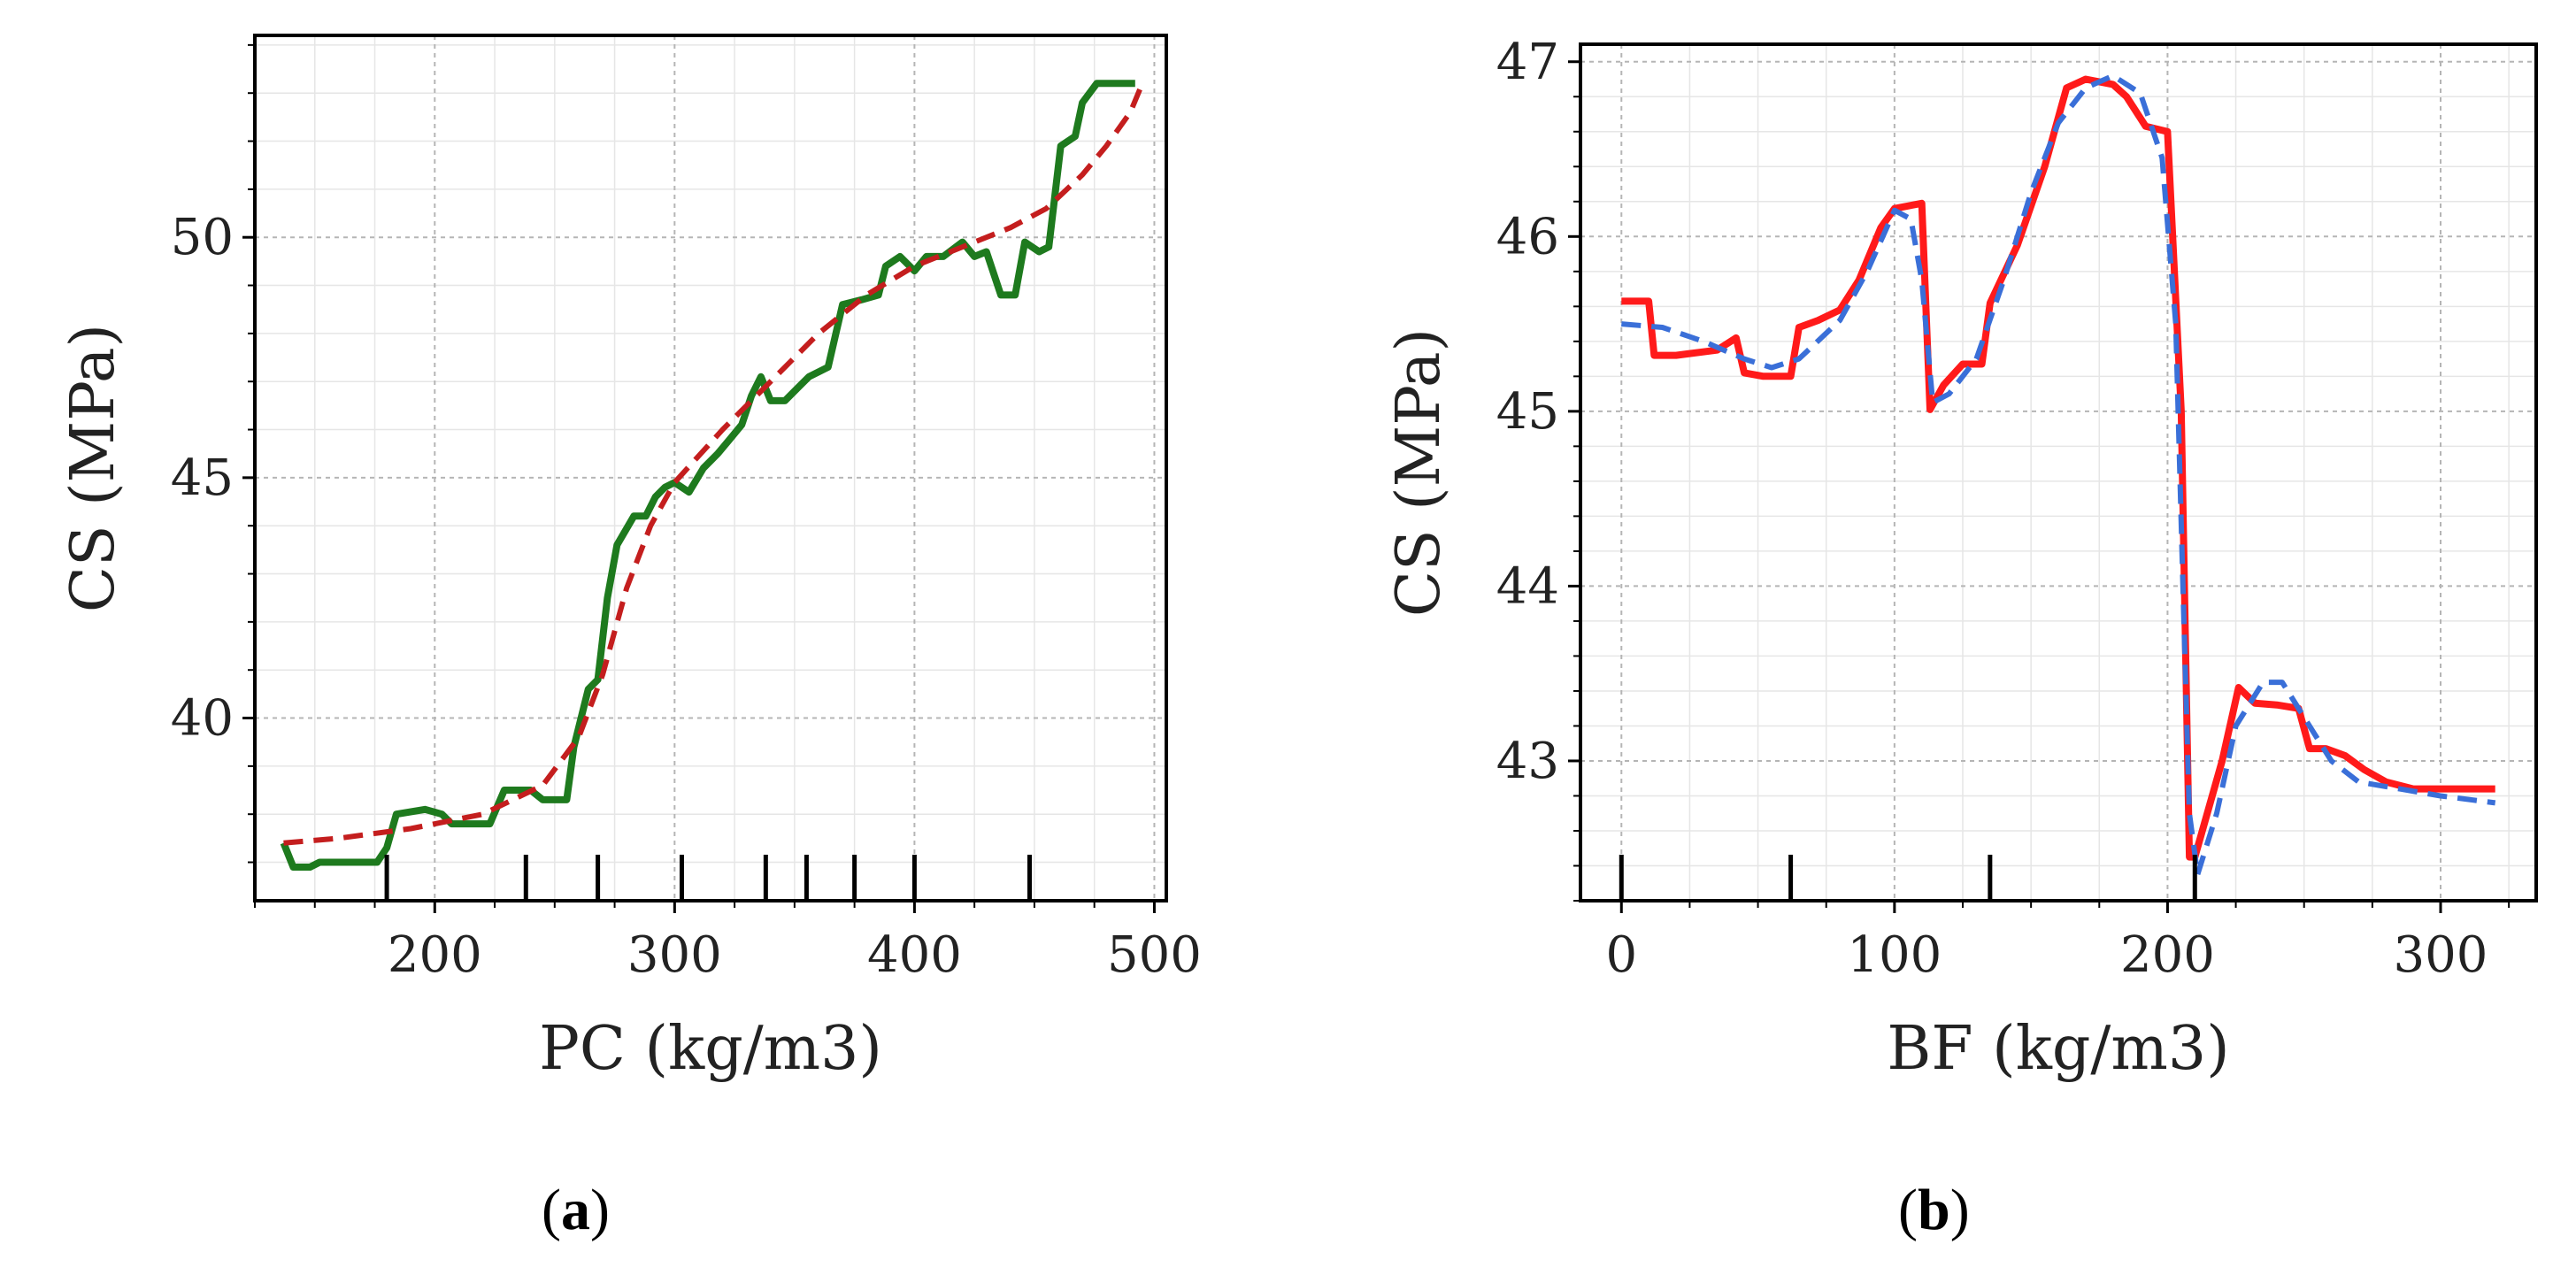  Describe the element at coordinates (202, 237) in the screenshot. I see `chart-a-y-tick-label: 50` at that location.